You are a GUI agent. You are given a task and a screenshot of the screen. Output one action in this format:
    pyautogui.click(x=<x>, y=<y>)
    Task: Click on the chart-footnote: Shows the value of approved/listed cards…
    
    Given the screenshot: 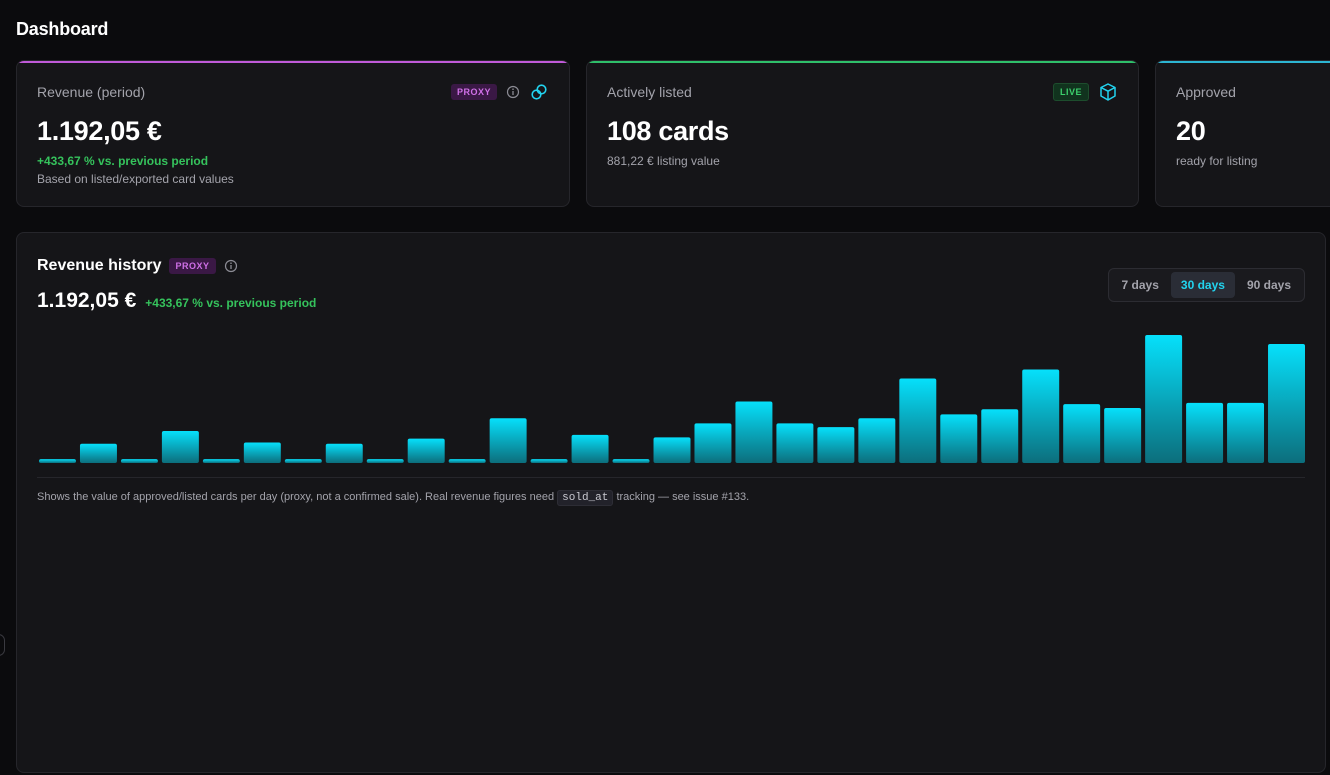 What is the action you would take?
    pyautogui.click(x=393, y=498)
    